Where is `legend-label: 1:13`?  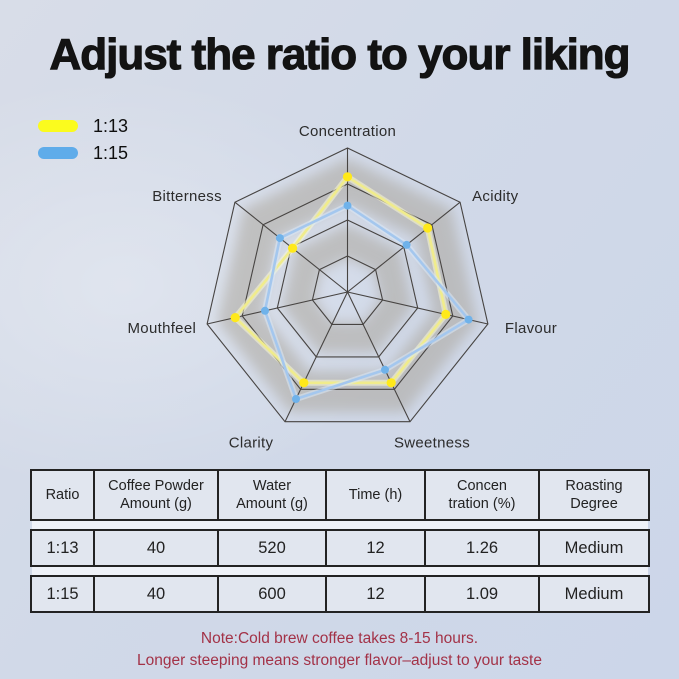
legend-label: 1:13 is located at coordinates (111, 125).